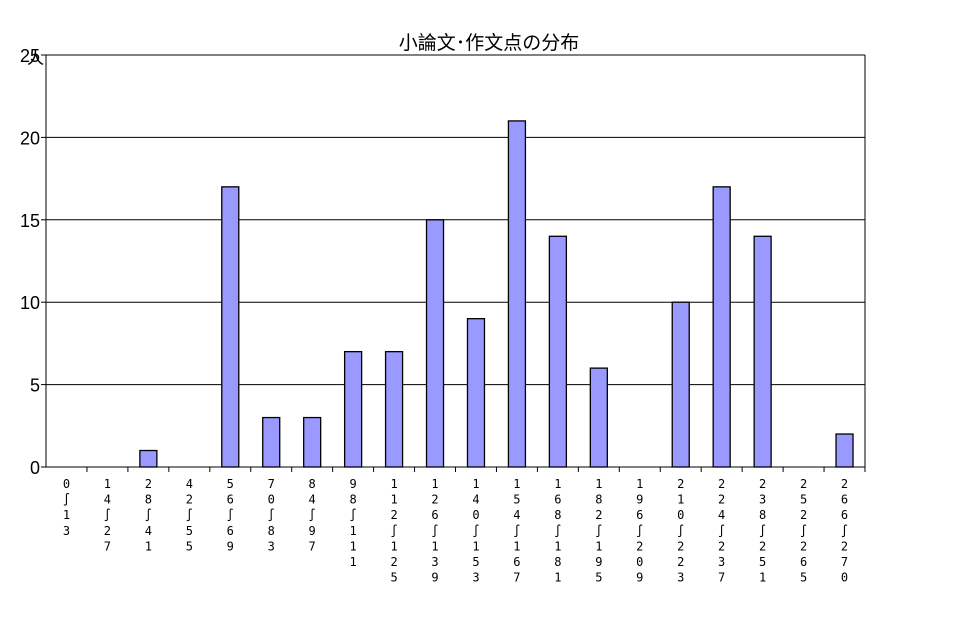  Describe the element at coordinates (844, 531) in the screenshot. I see `x-tick-label: 2 6 6 ∫ 2 7 0` at that location.